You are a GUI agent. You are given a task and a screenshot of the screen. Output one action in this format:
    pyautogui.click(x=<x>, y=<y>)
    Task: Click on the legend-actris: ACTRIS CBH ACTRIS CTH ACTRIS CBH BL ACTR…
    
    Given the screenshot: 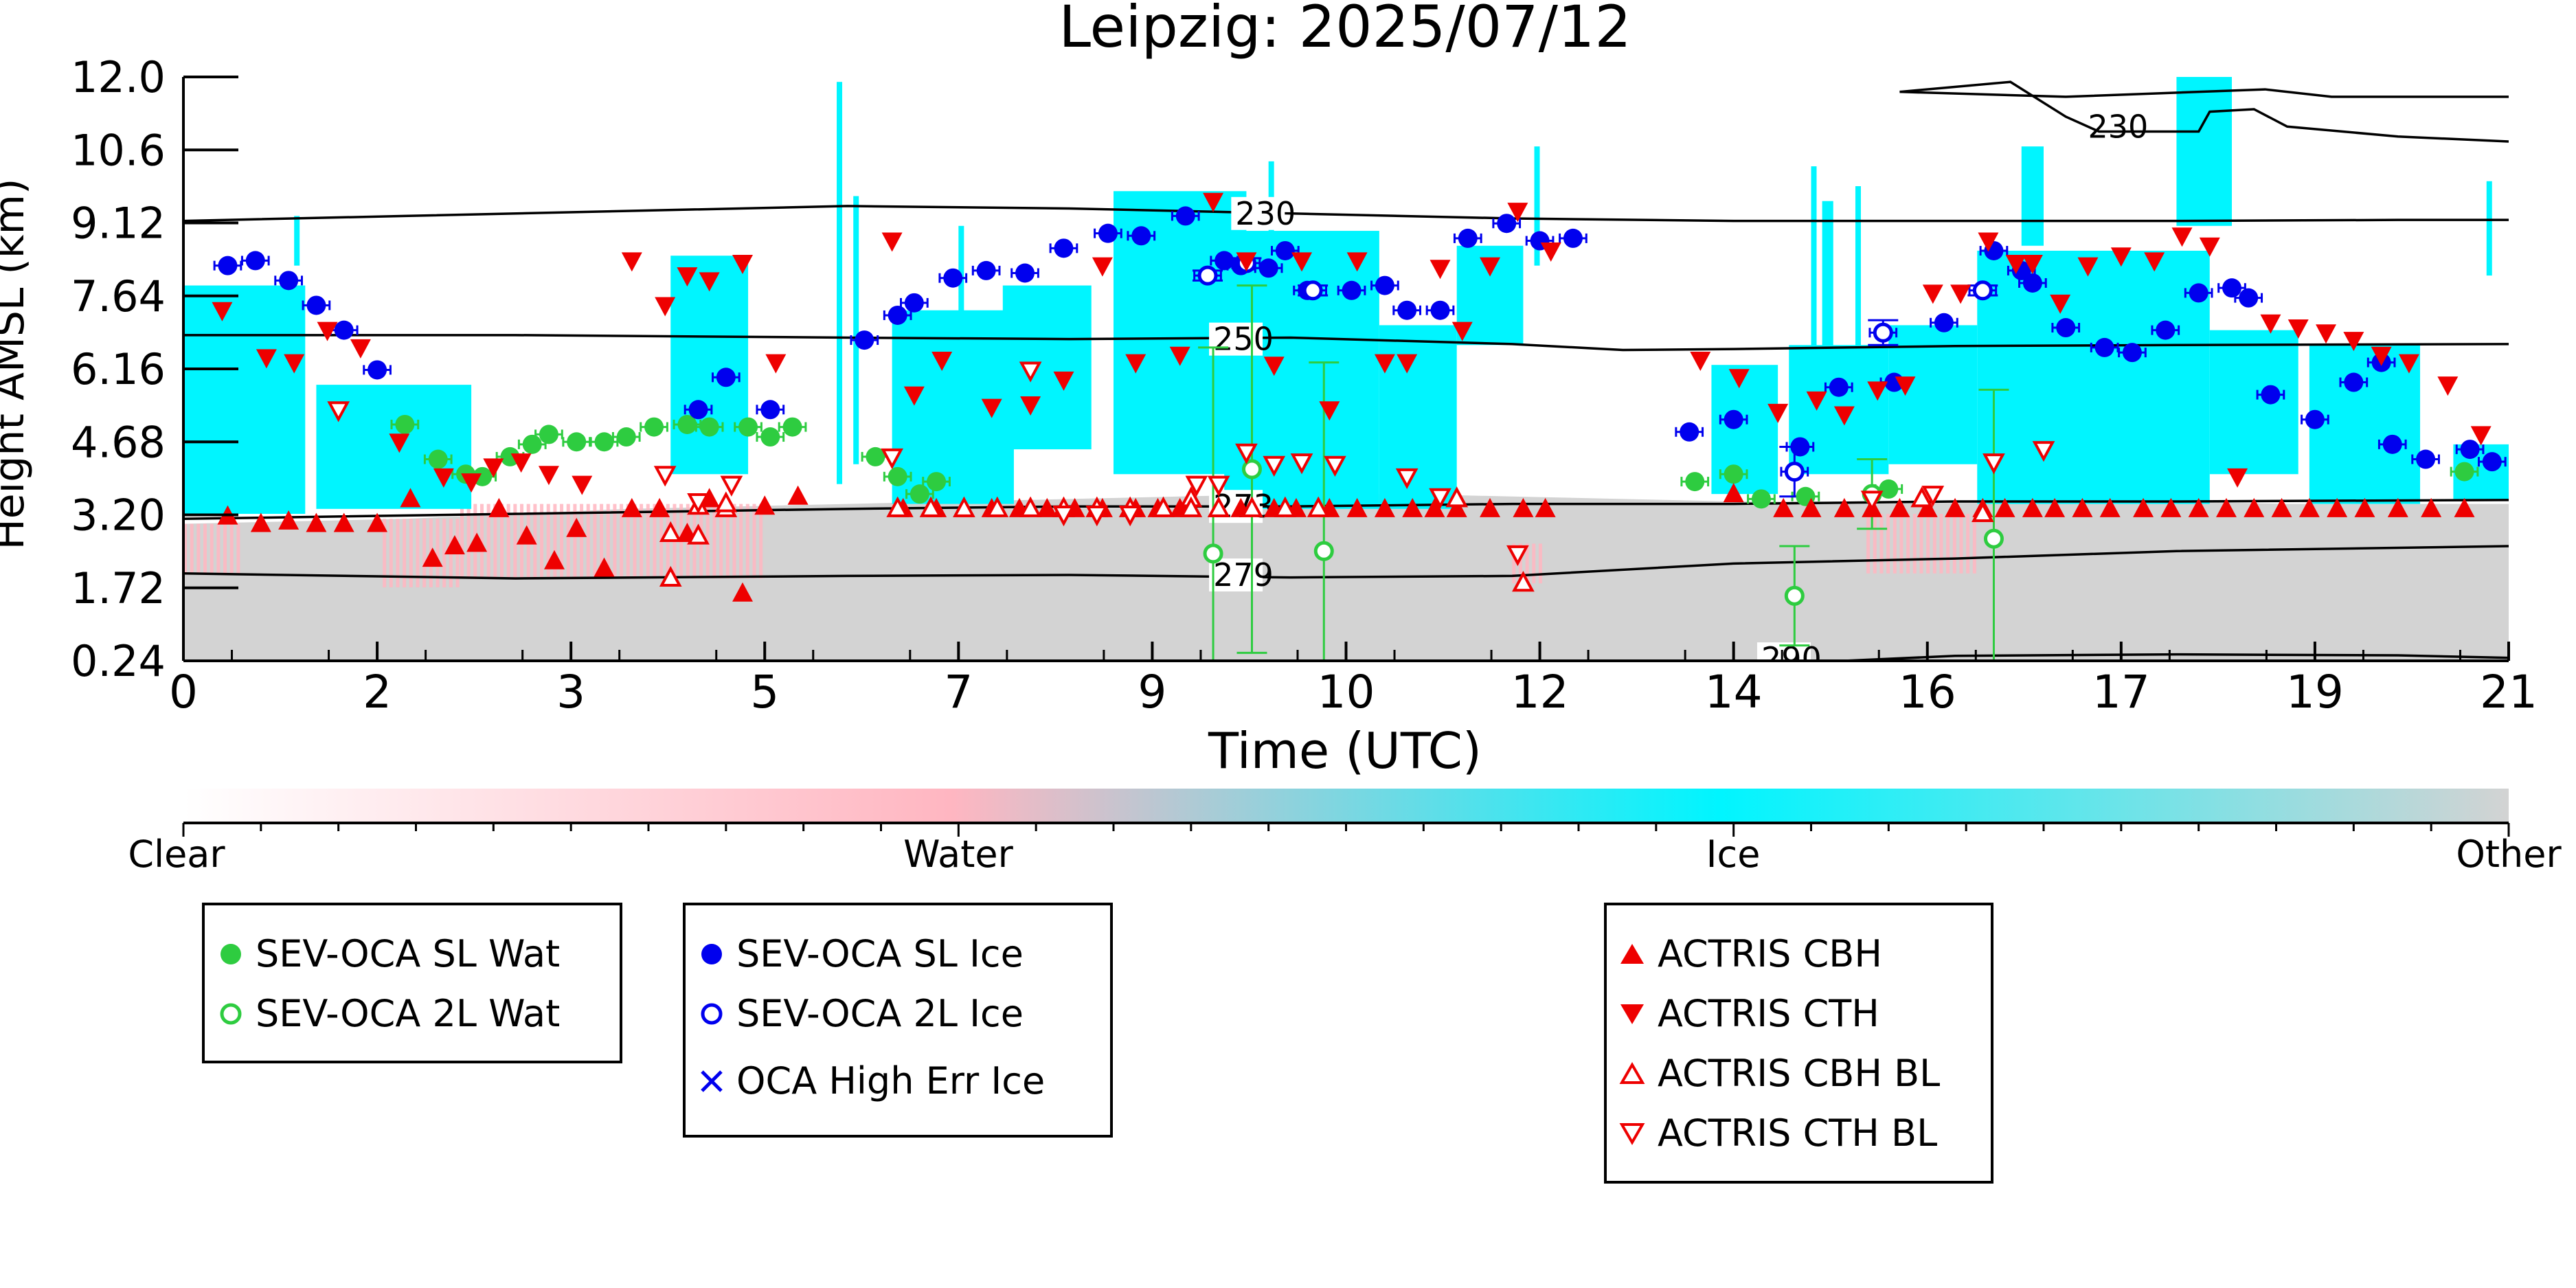 What is the action you would take?
    pyautogui.click(x=1798, y=1043)
    